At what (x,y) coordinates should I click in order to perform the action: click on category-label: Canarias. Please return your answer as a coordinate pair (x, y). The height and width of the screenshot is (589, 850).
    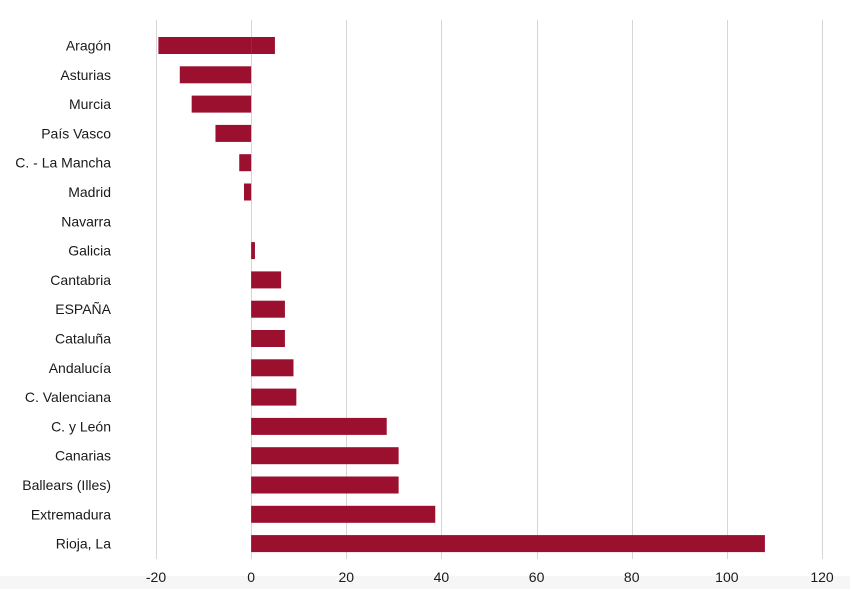
    Looking at the image, I should click on (83, 456).